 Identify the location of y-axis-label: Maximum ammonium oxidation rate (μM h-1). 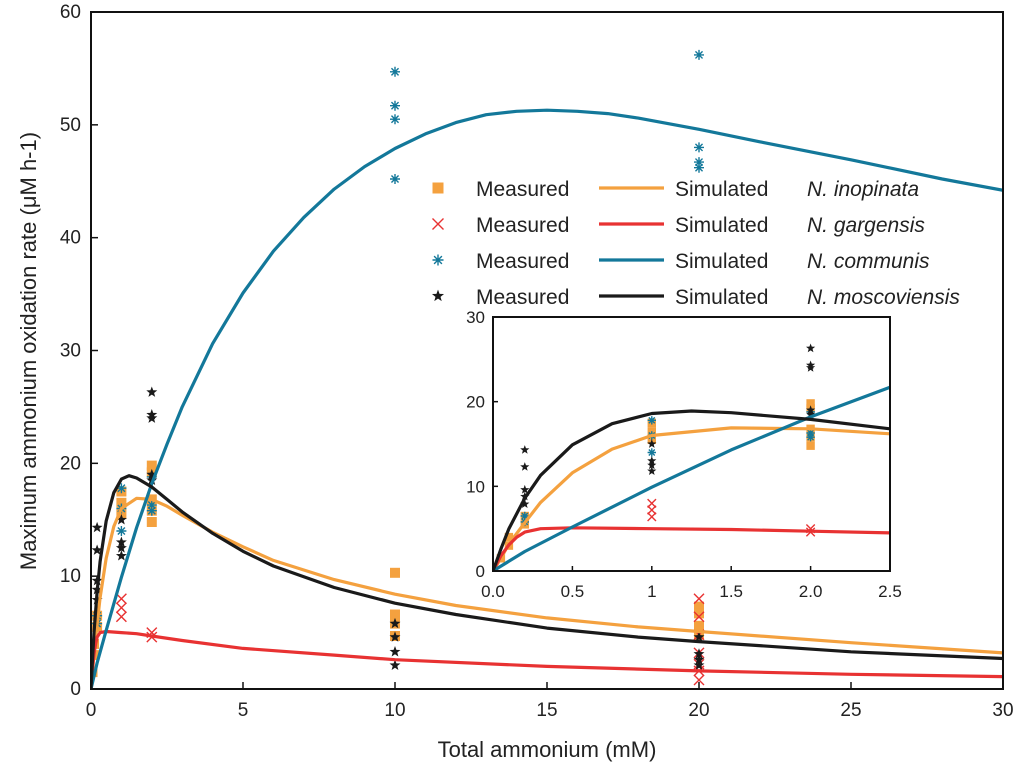
(28, 351).